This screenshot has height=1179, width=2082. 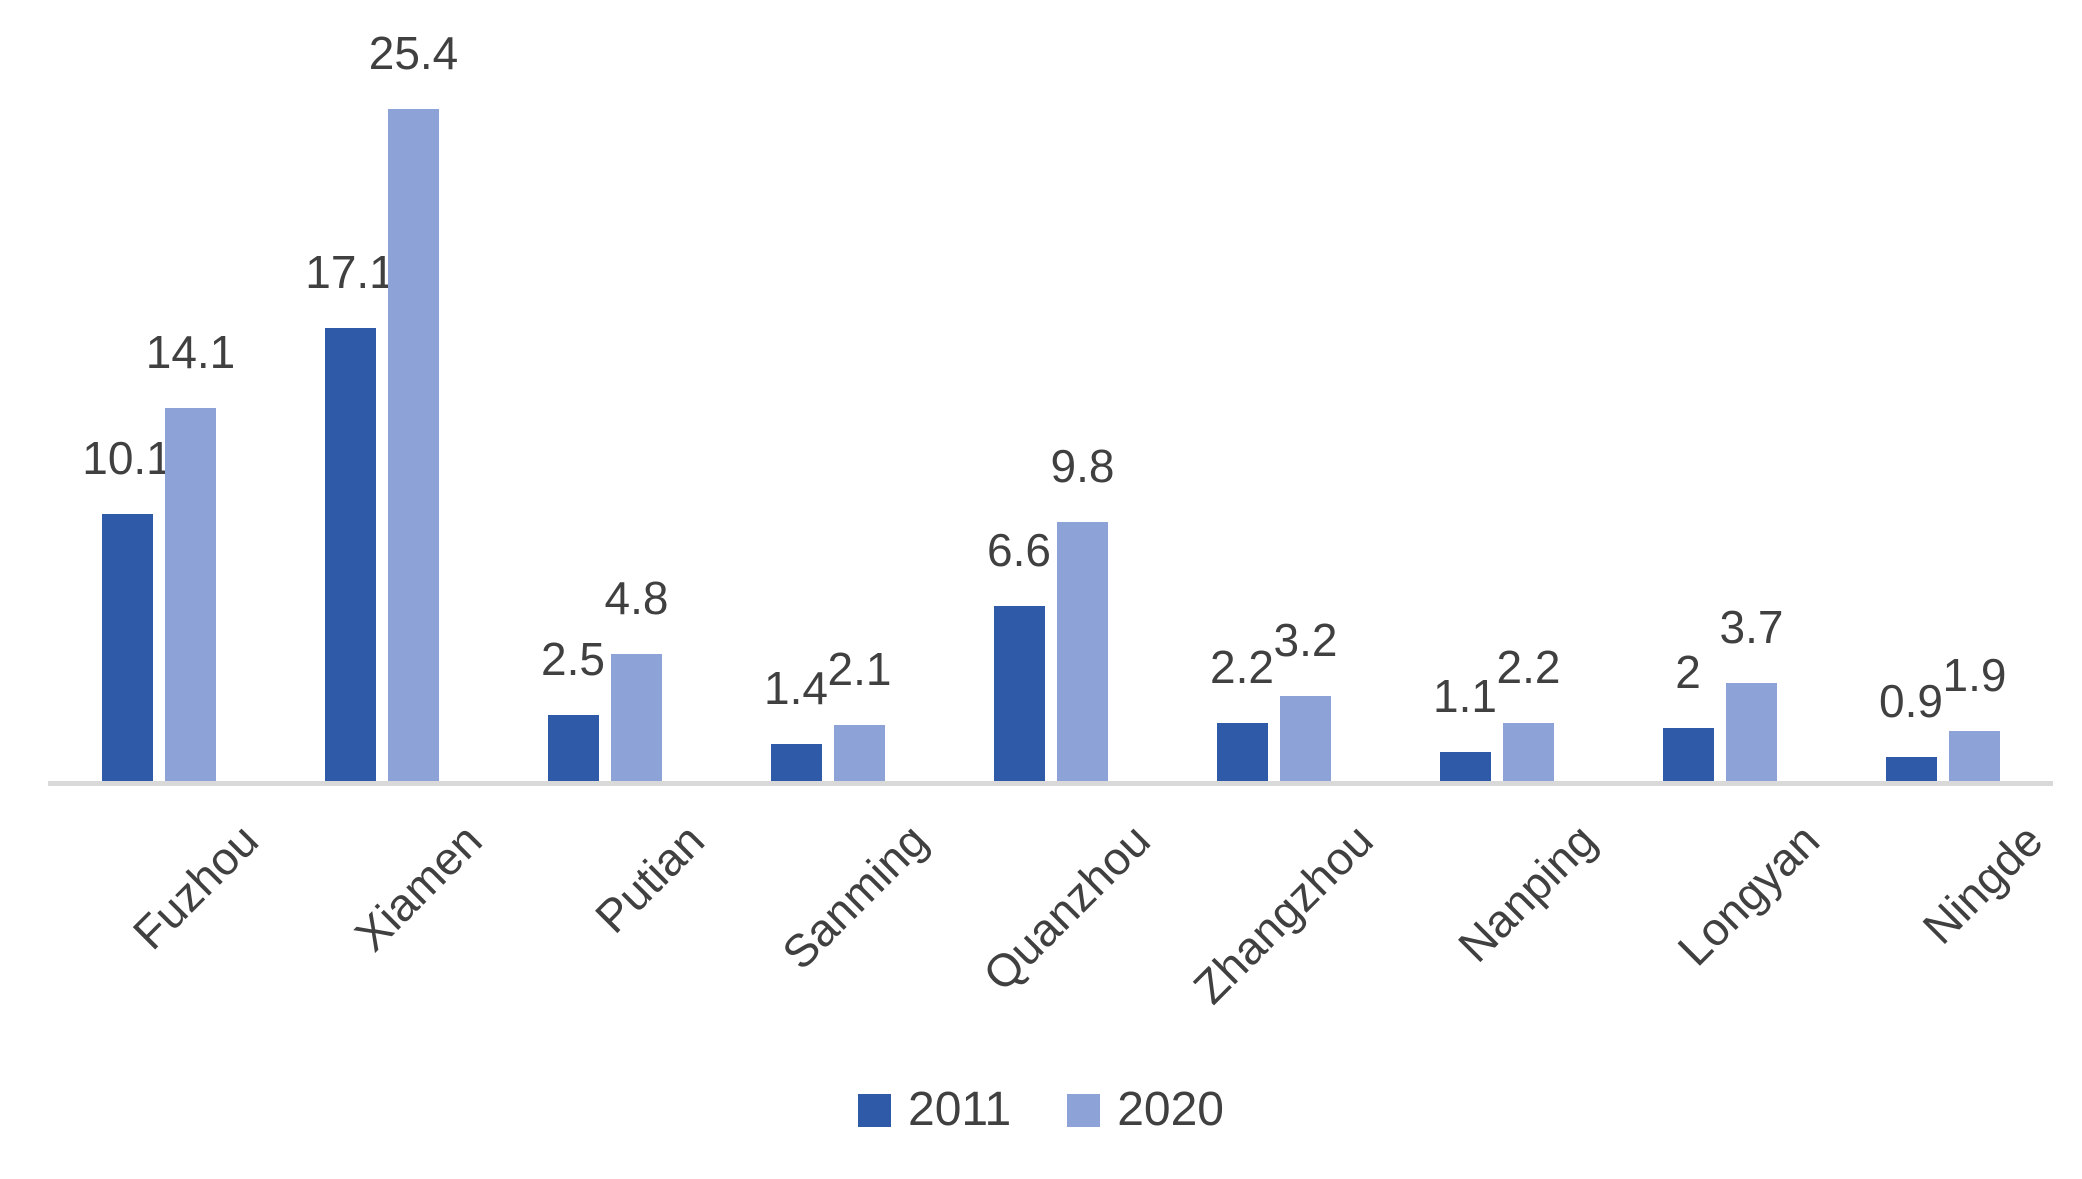 What do you see at coordinates (1751, 732) in the screenshot?
I see `bar-2020-longyan` at bounding box center [1751, 732].